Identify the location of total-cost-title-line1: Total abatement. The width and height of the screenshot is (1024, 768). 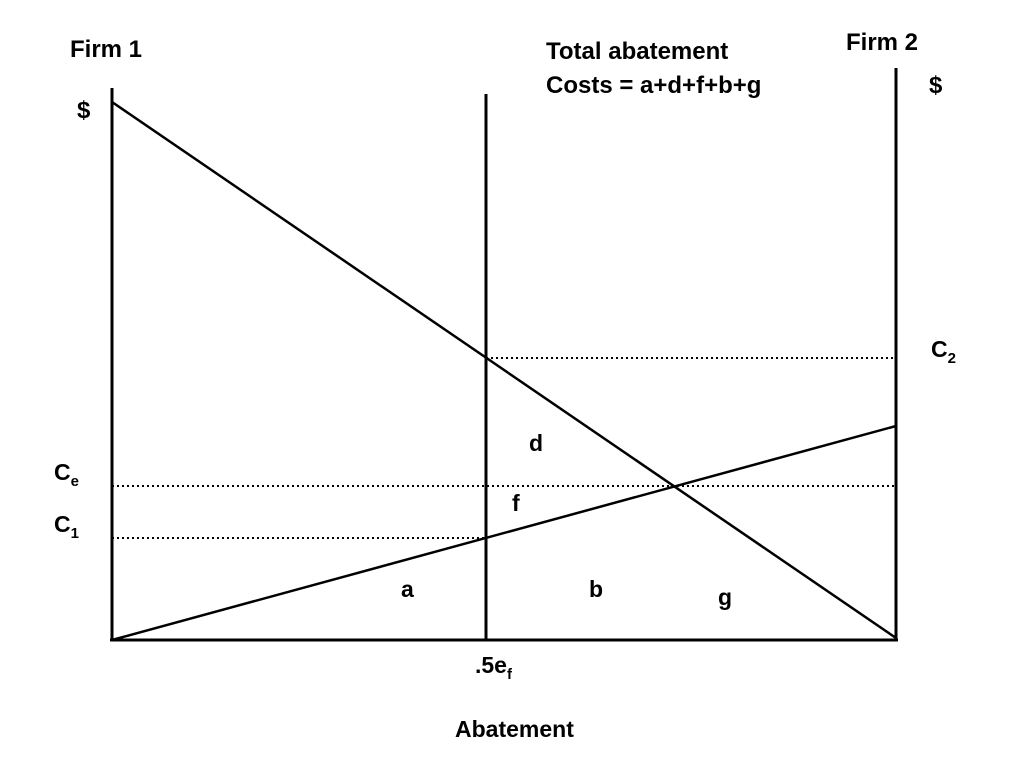
(637, 51).